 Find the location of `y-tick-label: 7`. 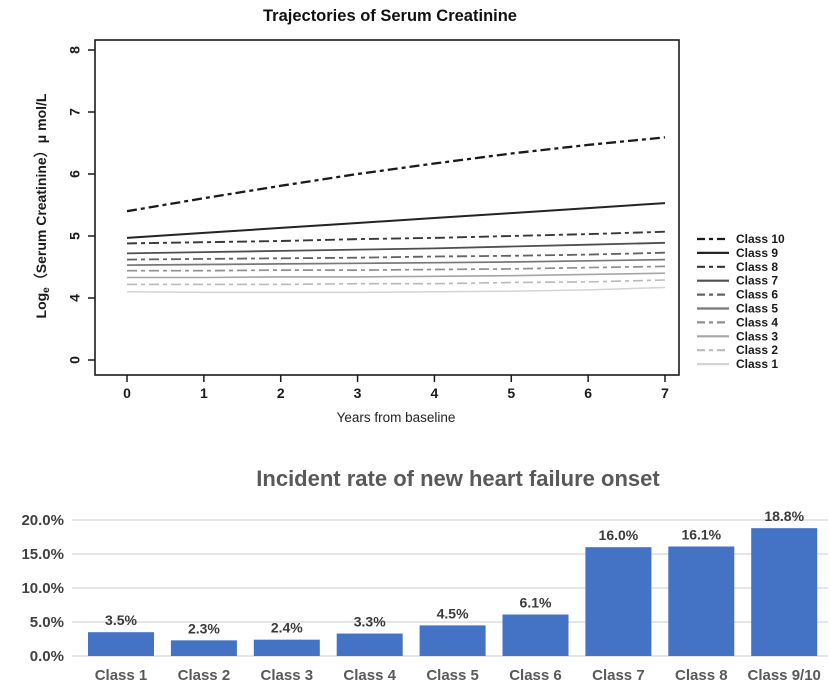

y-tick-label: 7 is located at coordinates (75, 112).